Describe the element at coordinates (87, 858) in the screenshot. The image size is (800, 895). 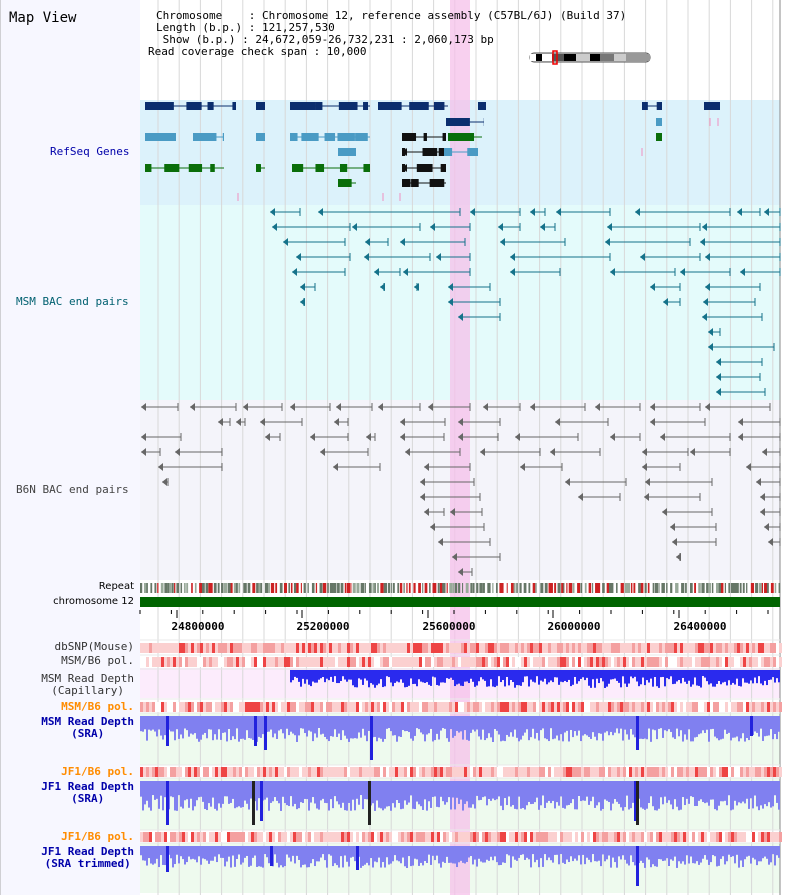
I see `track-label-jf1-depth-trimmed: JF1 Read Depth (SRA trimmed)` at that location.